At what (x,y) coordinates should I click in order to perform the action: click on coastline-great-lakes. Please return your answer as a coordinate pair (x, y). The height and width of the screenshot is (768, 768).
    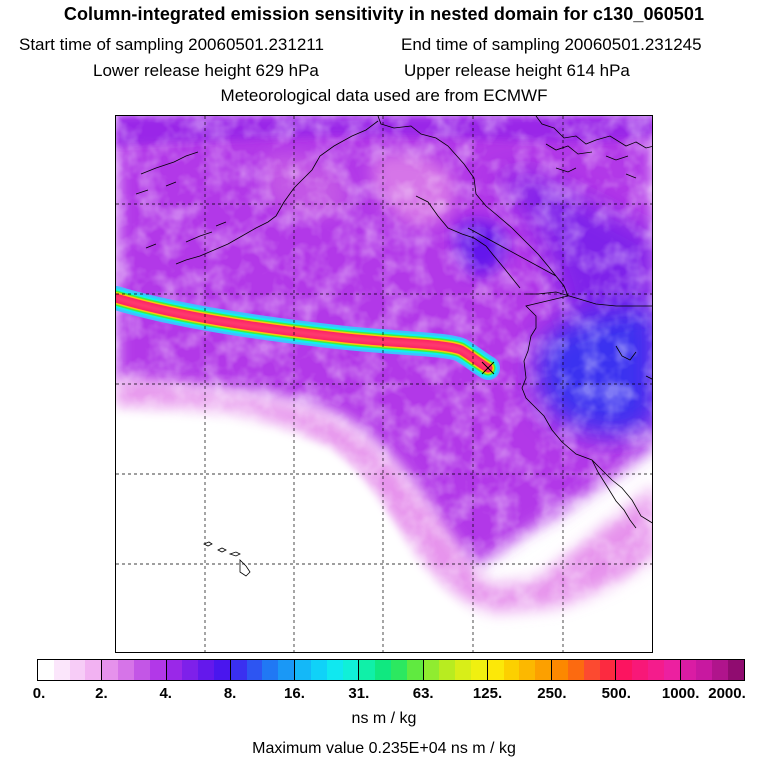
    Looking at the image, I should click on (633, 362).